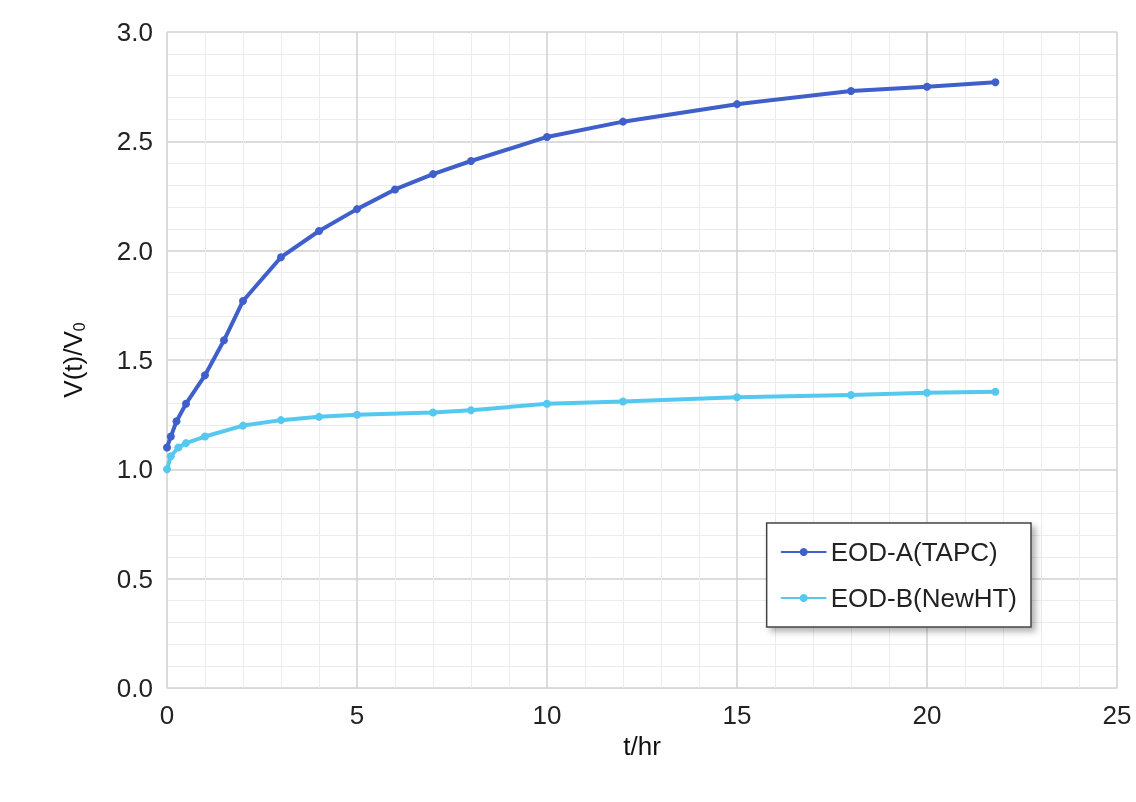  Describe the element at coordinates (134, 469) in the screenshot. I see `y-tick-label: 1.0` at that location.